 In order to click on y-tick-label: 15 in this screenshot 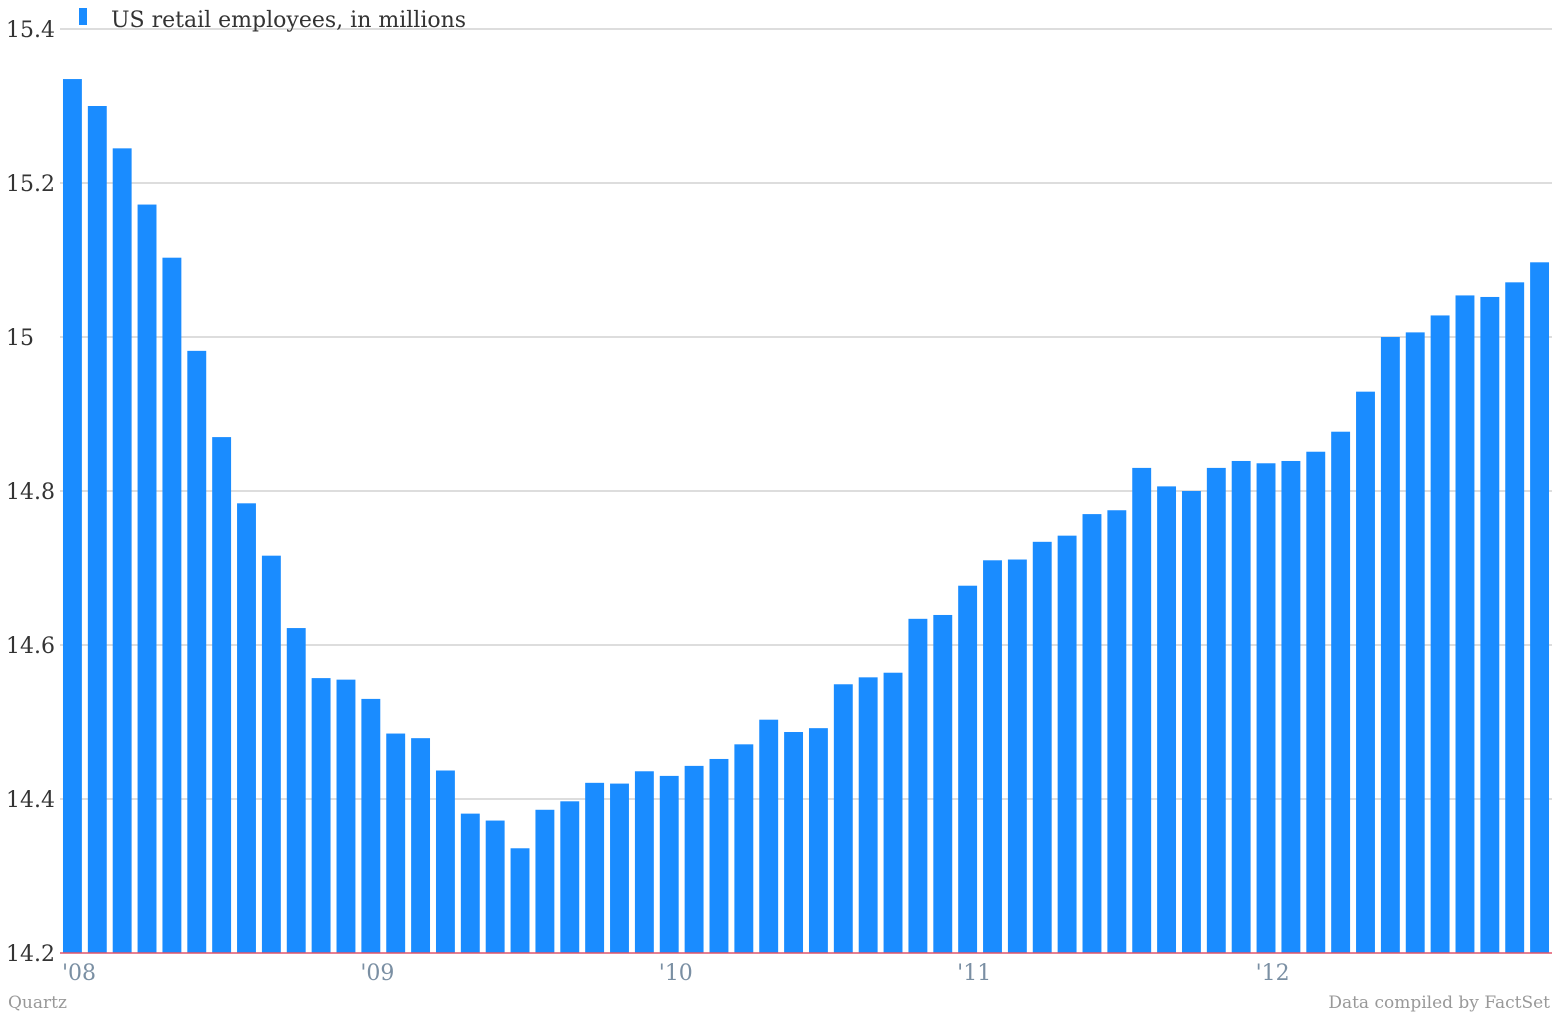, I will do `click(20, 338)`.